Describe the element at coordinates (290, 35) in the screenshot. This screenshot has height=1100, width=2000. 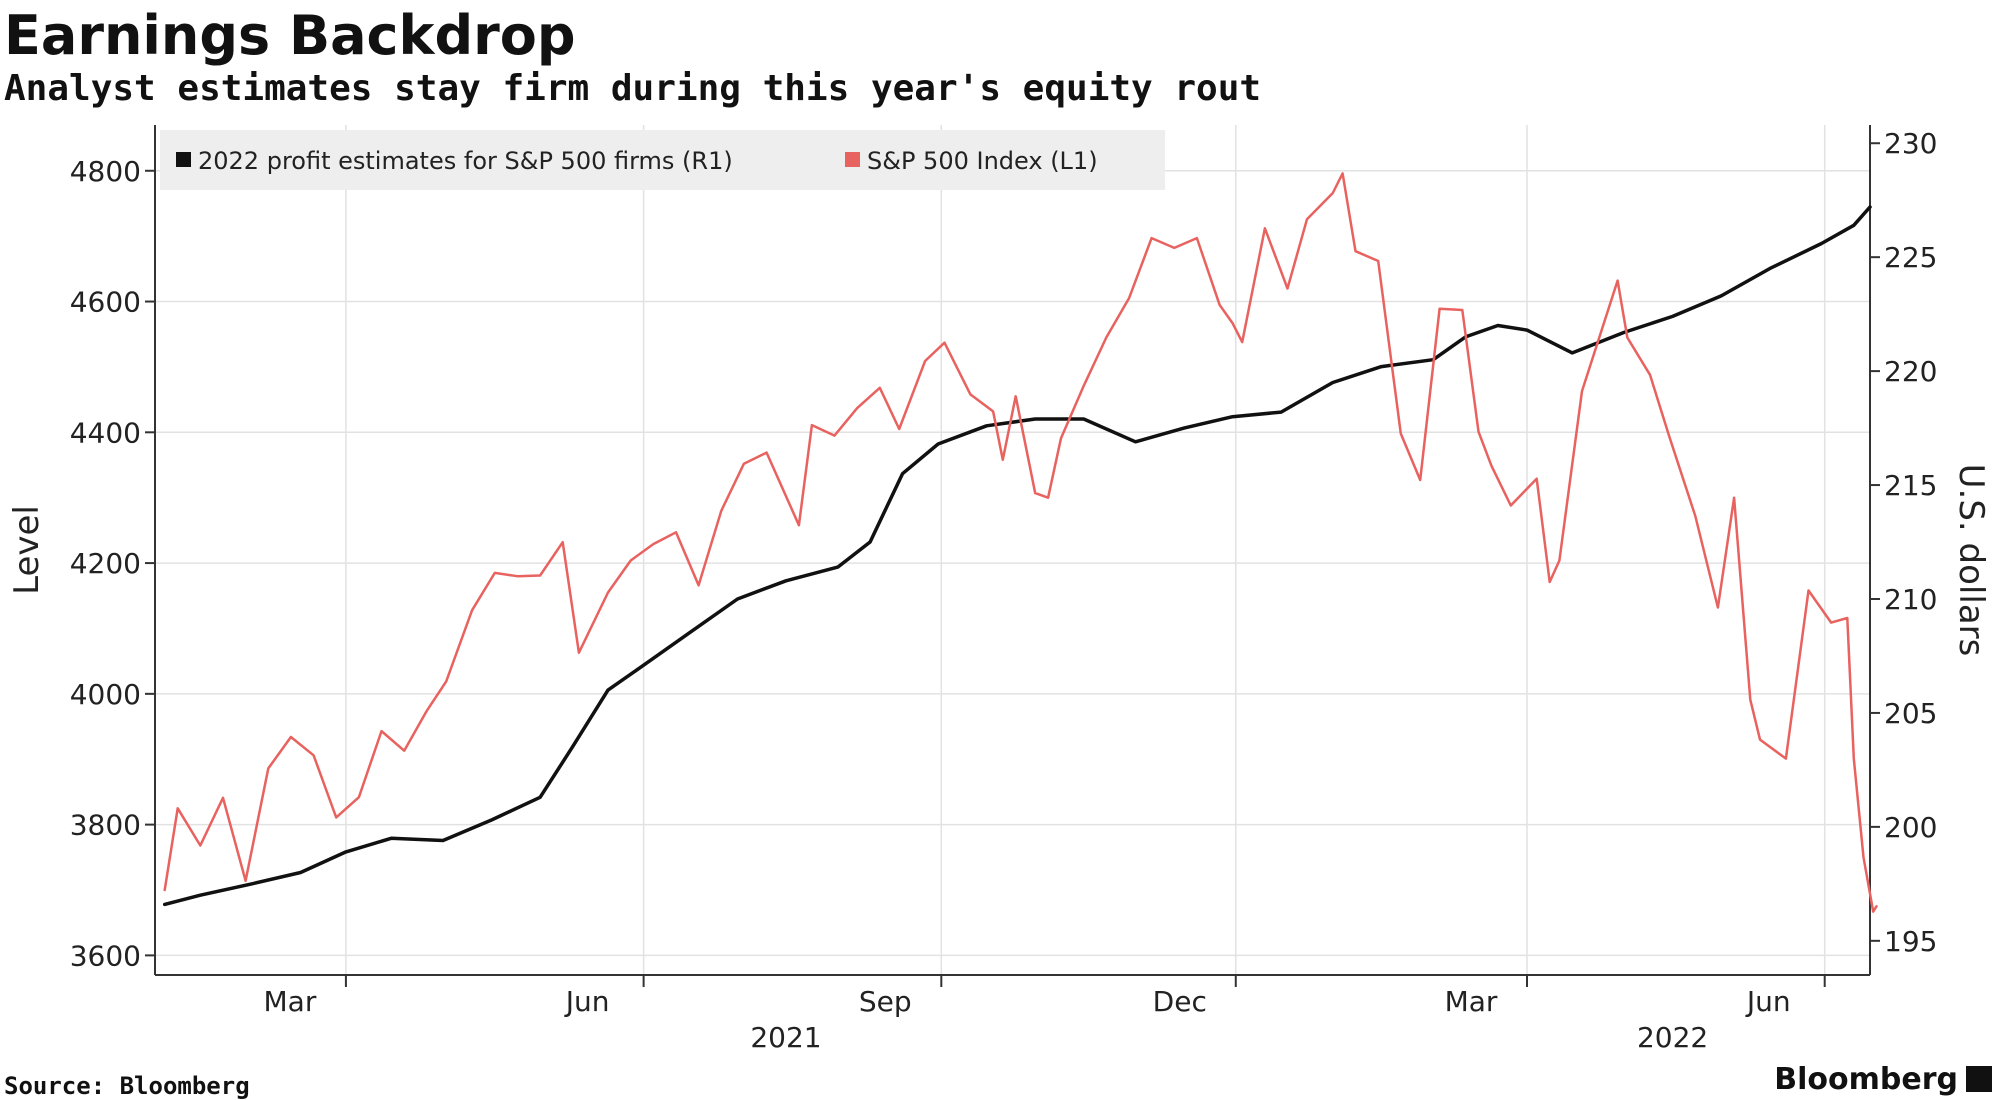
I see `chart-title: Earnings Backdrop` at that location.